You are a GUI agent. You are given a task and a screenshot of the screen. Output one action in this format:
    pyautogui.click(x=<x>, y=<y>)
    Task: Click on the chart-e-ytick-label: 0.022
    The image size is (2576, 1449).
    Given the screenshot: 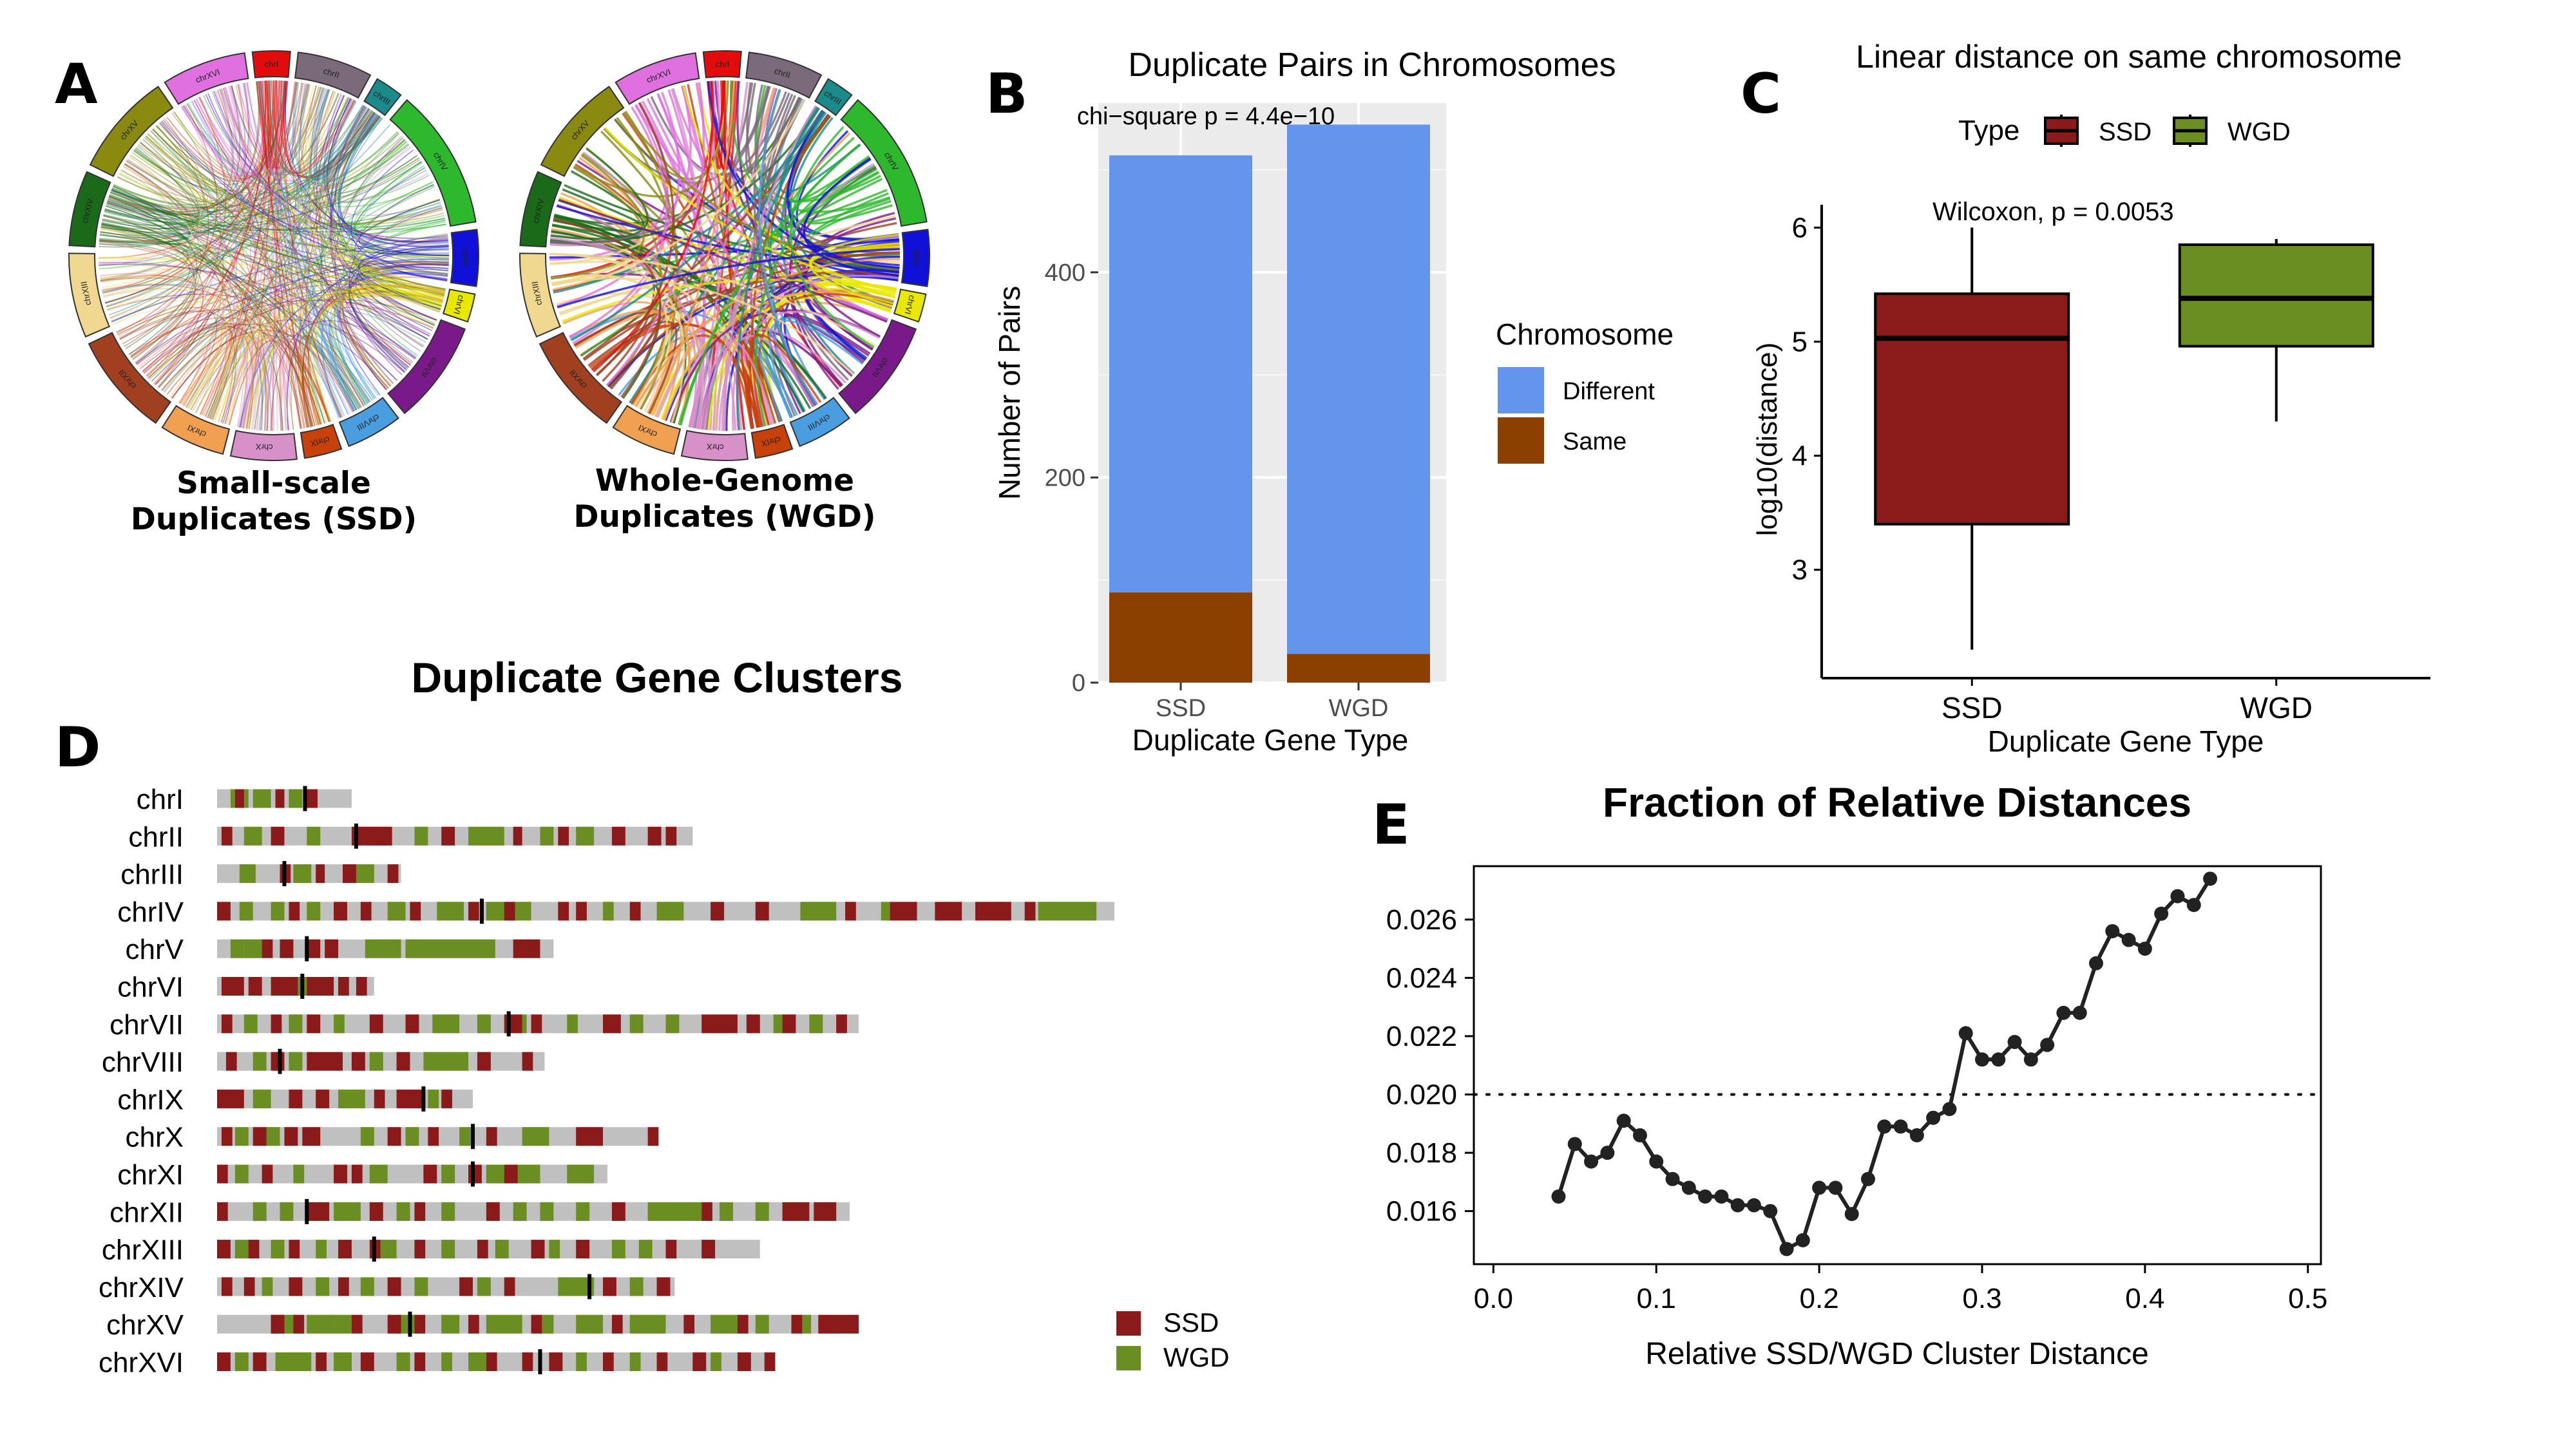 What is the action you would take?
    pyautogui.click(x=1421, y=1036)
    